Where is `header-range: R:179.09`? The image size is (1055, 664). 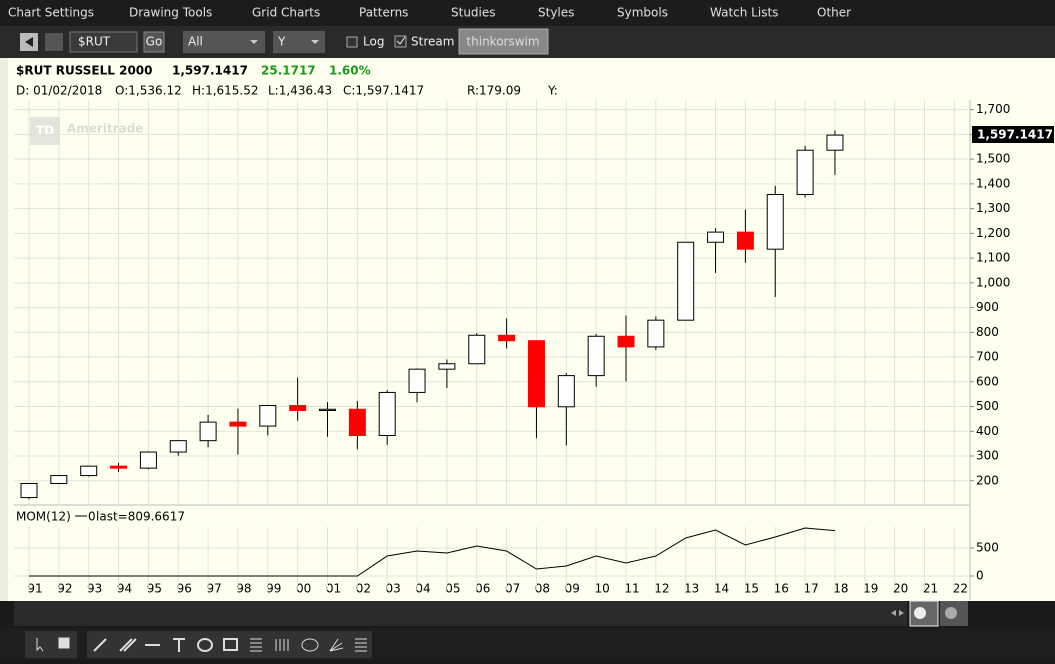 header-range: R:179.09 is located at coordinates (494, 91).